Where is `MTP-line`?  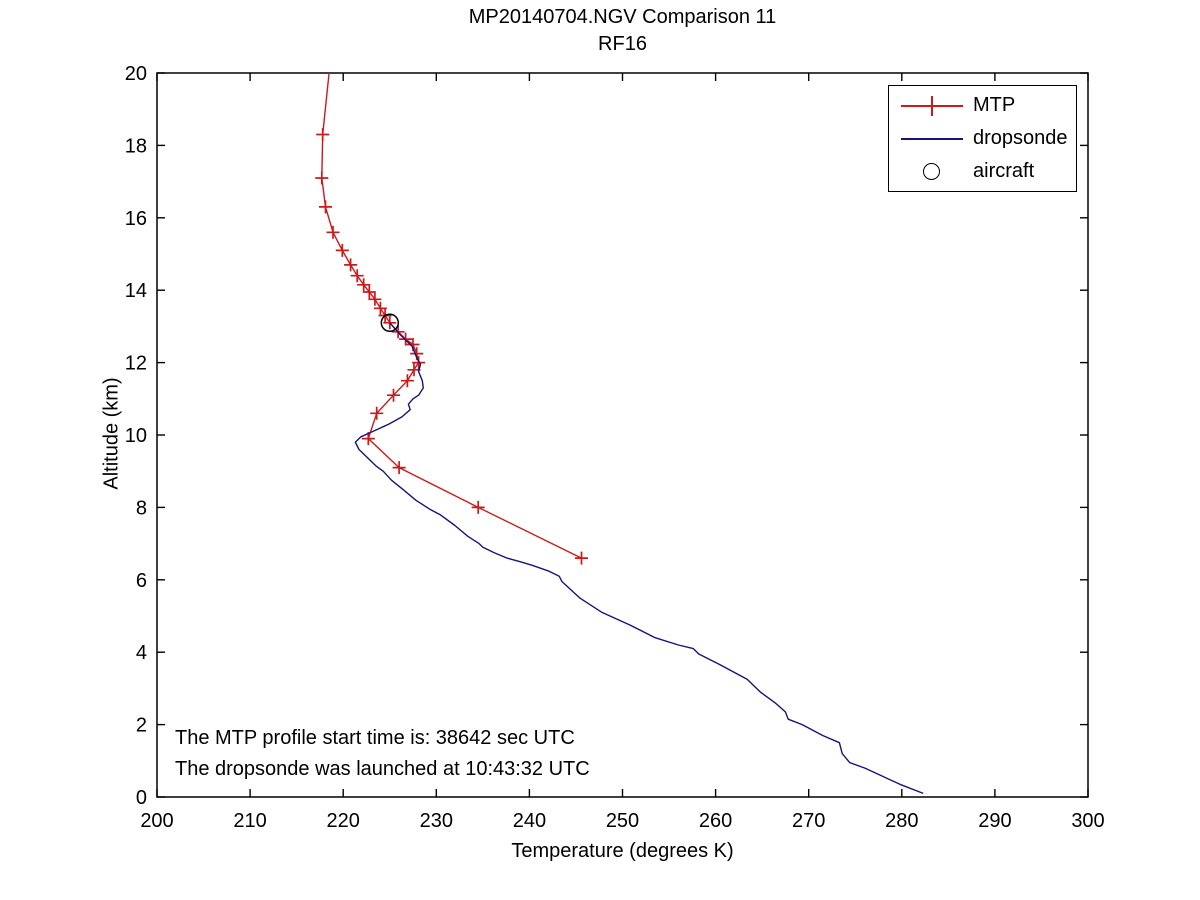 MTP-line is located at coordinates (451, 316).